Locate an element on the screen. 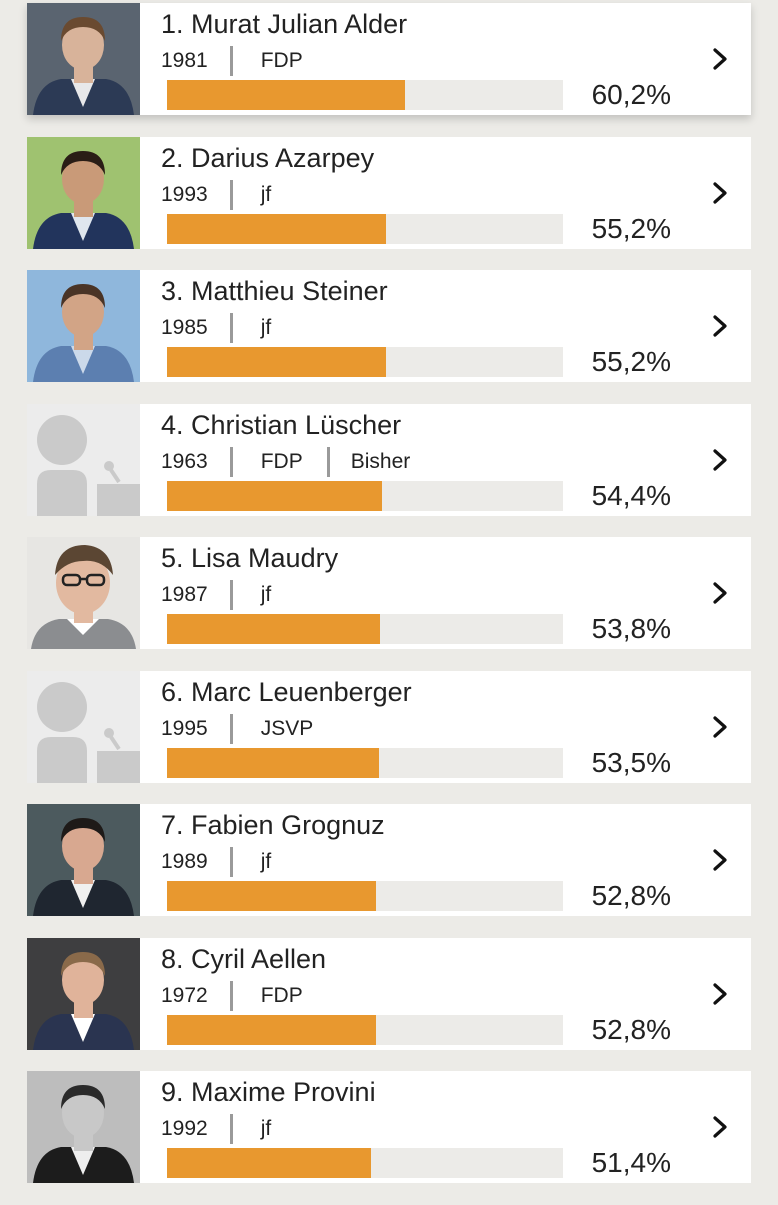 This screenshot has height=1205, width=778. candidate-info: 4. Christian Lüscher 1963 FDP Bisher 54,4% is located at coordinates (445, 460).